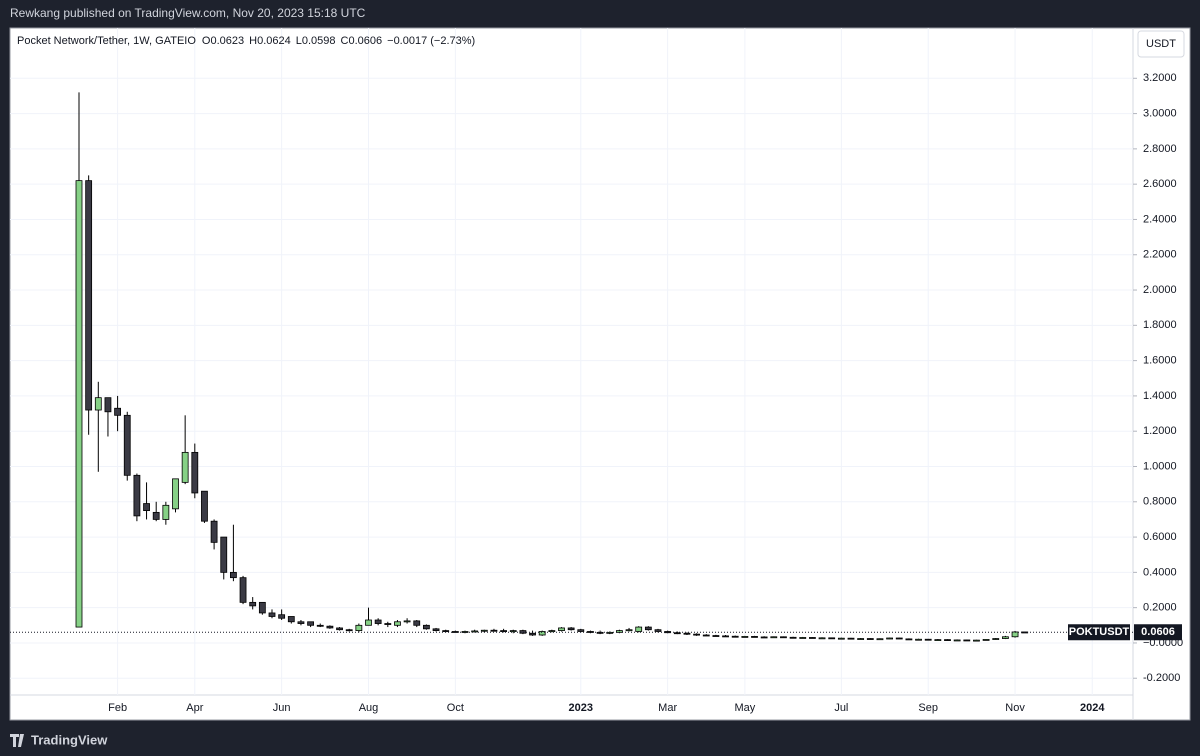 The width and height of the screenshot is (1200, 756). I want to click on legend-field: L, so click(299, 41).